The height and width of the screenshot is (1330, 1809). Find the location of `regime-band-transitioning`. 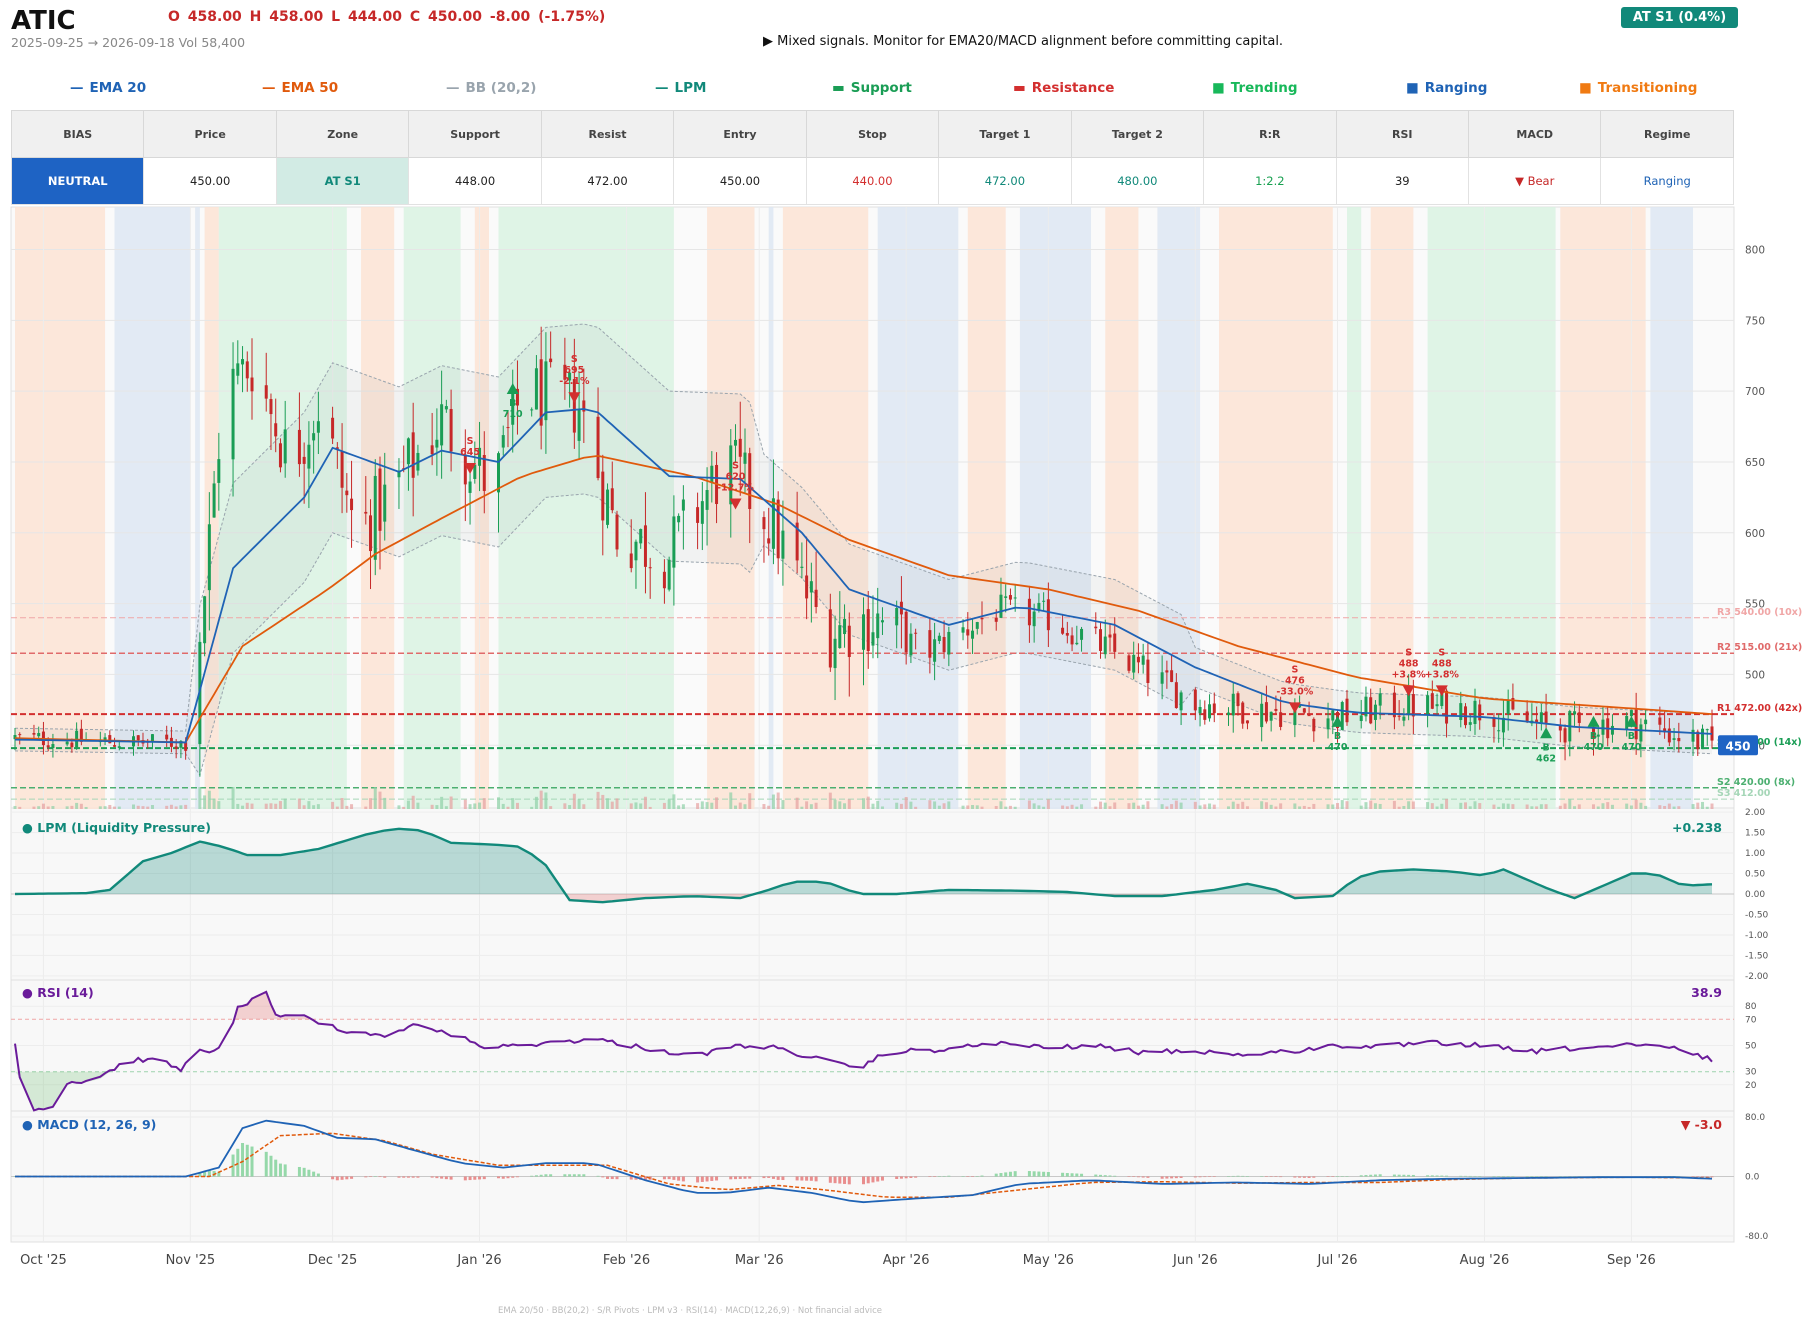

regime-band-transitioning is located at coordinates (1122, 508).